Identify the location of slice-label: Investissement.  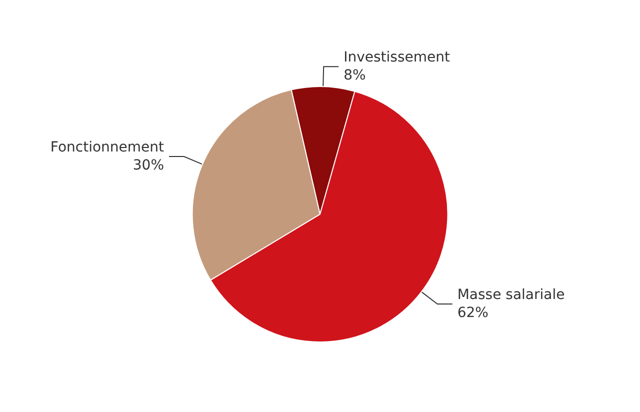
(397, 58).